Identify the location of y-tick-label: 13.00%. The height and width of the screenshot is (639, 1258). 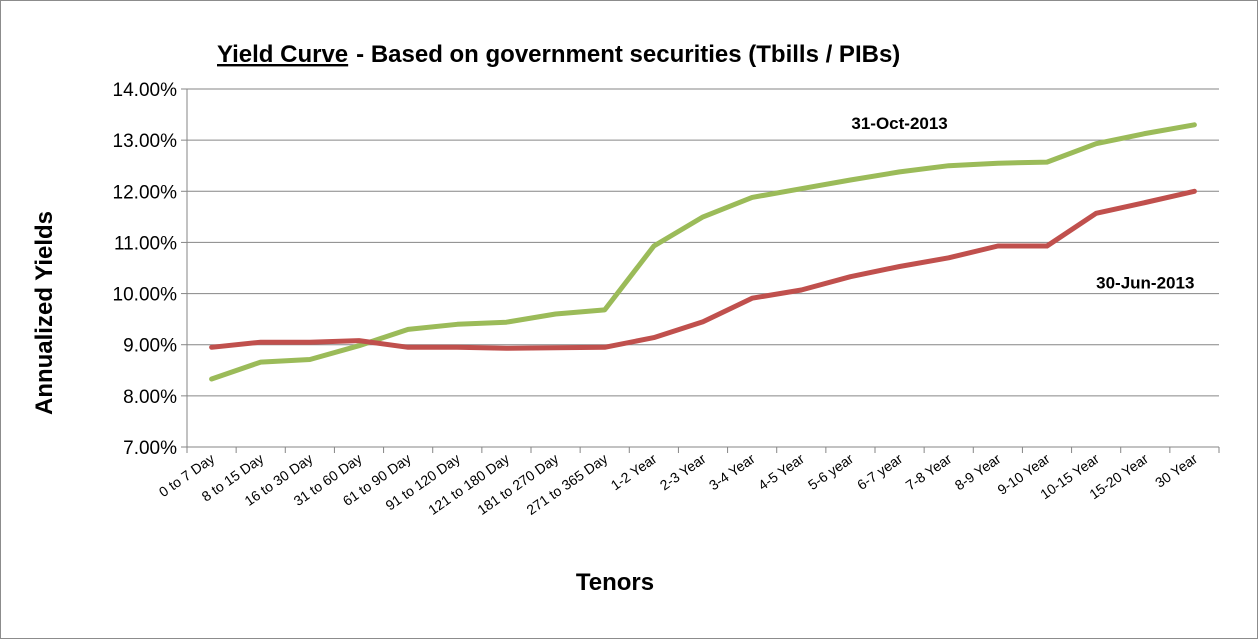
(145, 141).